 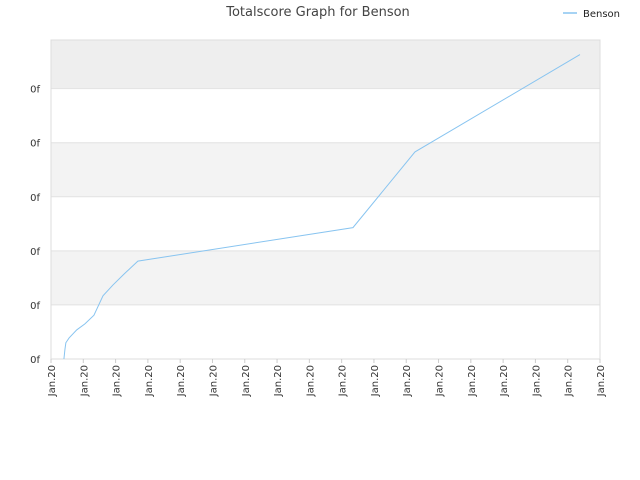 I want to click on chart-title: Totalscore Graph for Benson, so click(x=317, y=12).